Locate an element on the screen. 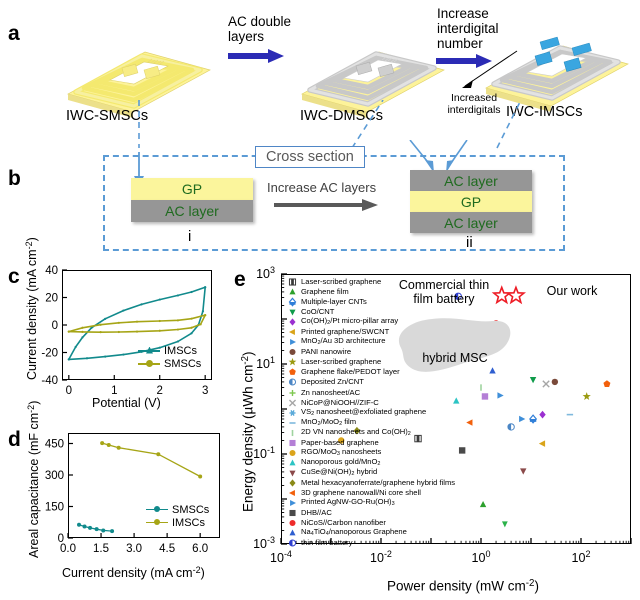 The height and width of the screenshot is (600, 640). svg-text: 3.0 is located at coordinates (134, 549).